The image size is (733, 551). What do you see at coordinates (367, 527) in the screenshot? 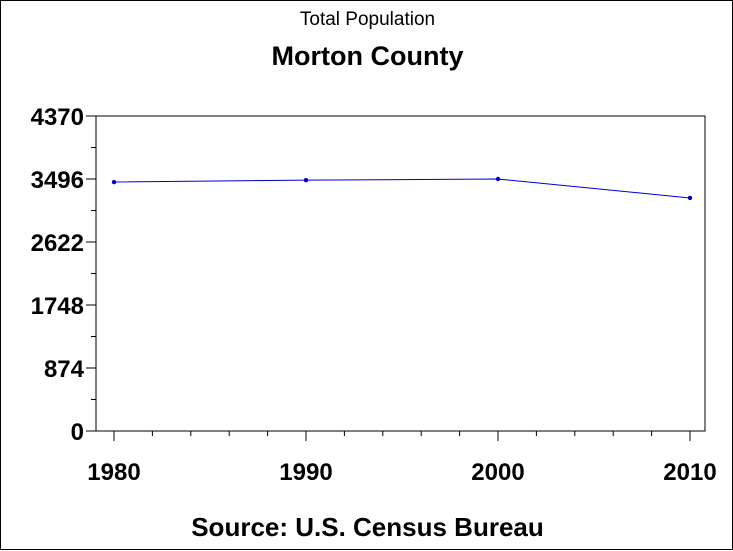
I see `source-note: Source: U.S. Census Bureau` at bounding box center [367, 527].